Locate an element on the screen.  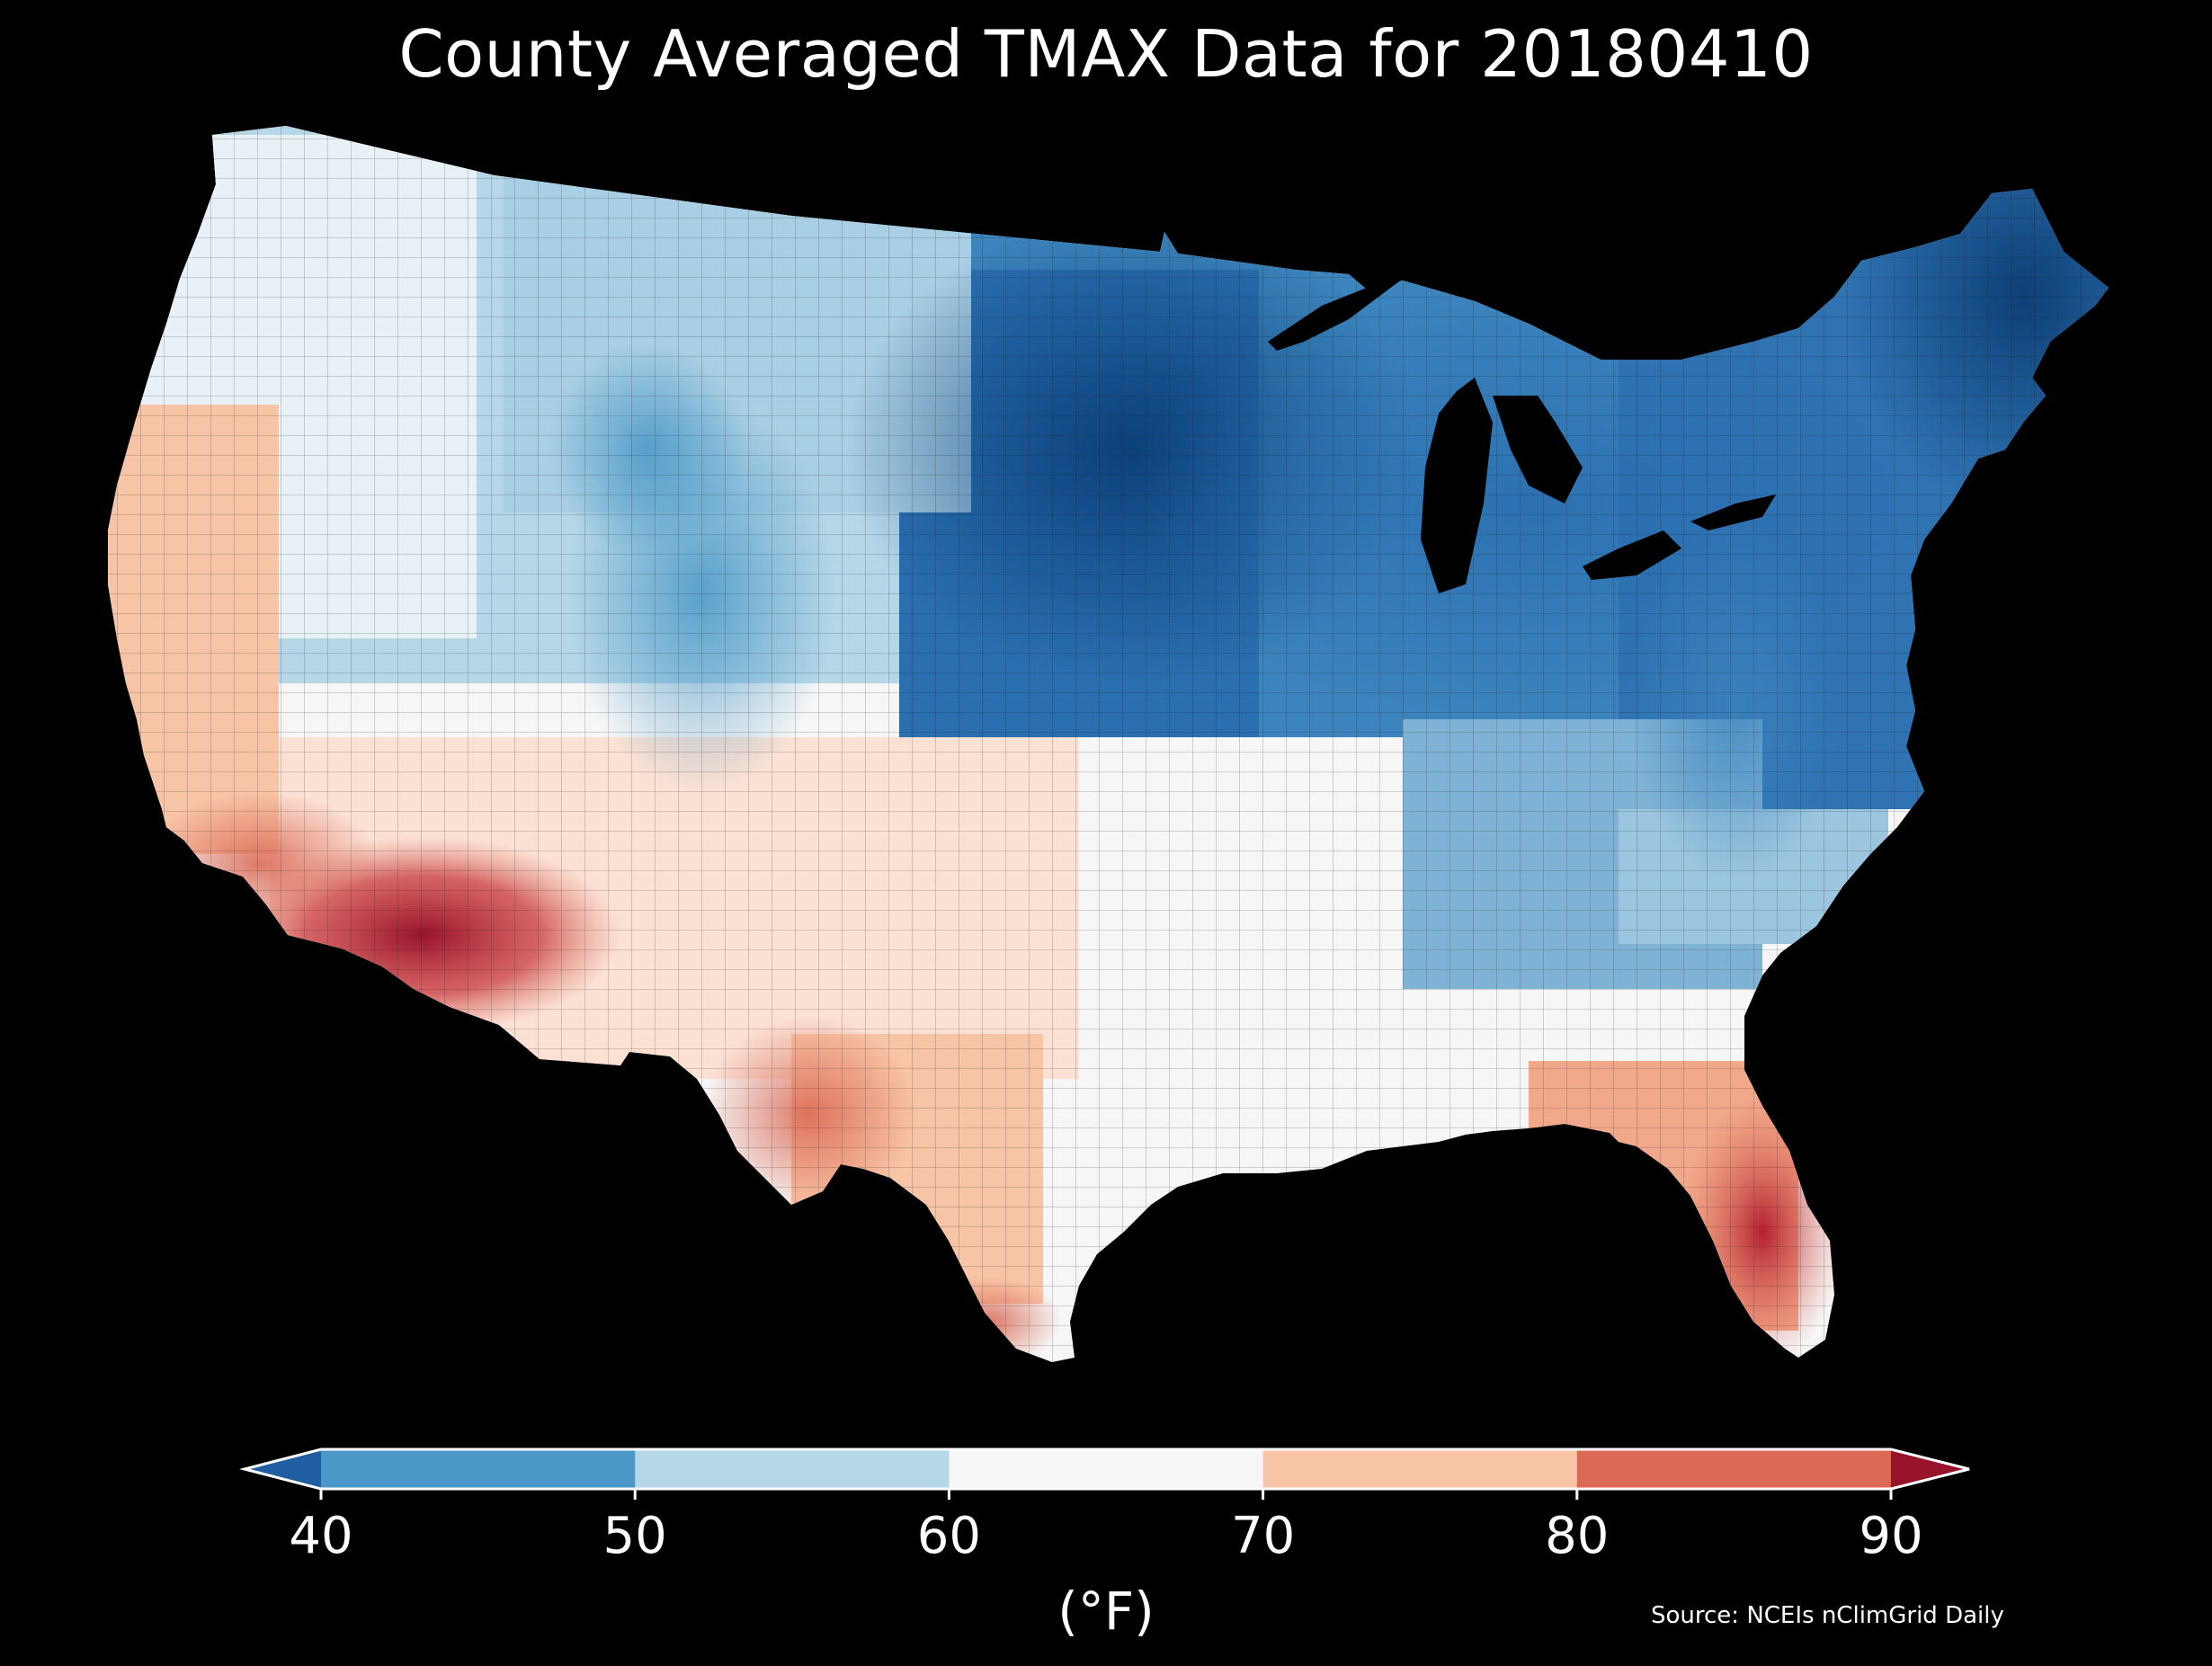
colorbar-tick-label: 70 is located at coordinates (1263, 1536).